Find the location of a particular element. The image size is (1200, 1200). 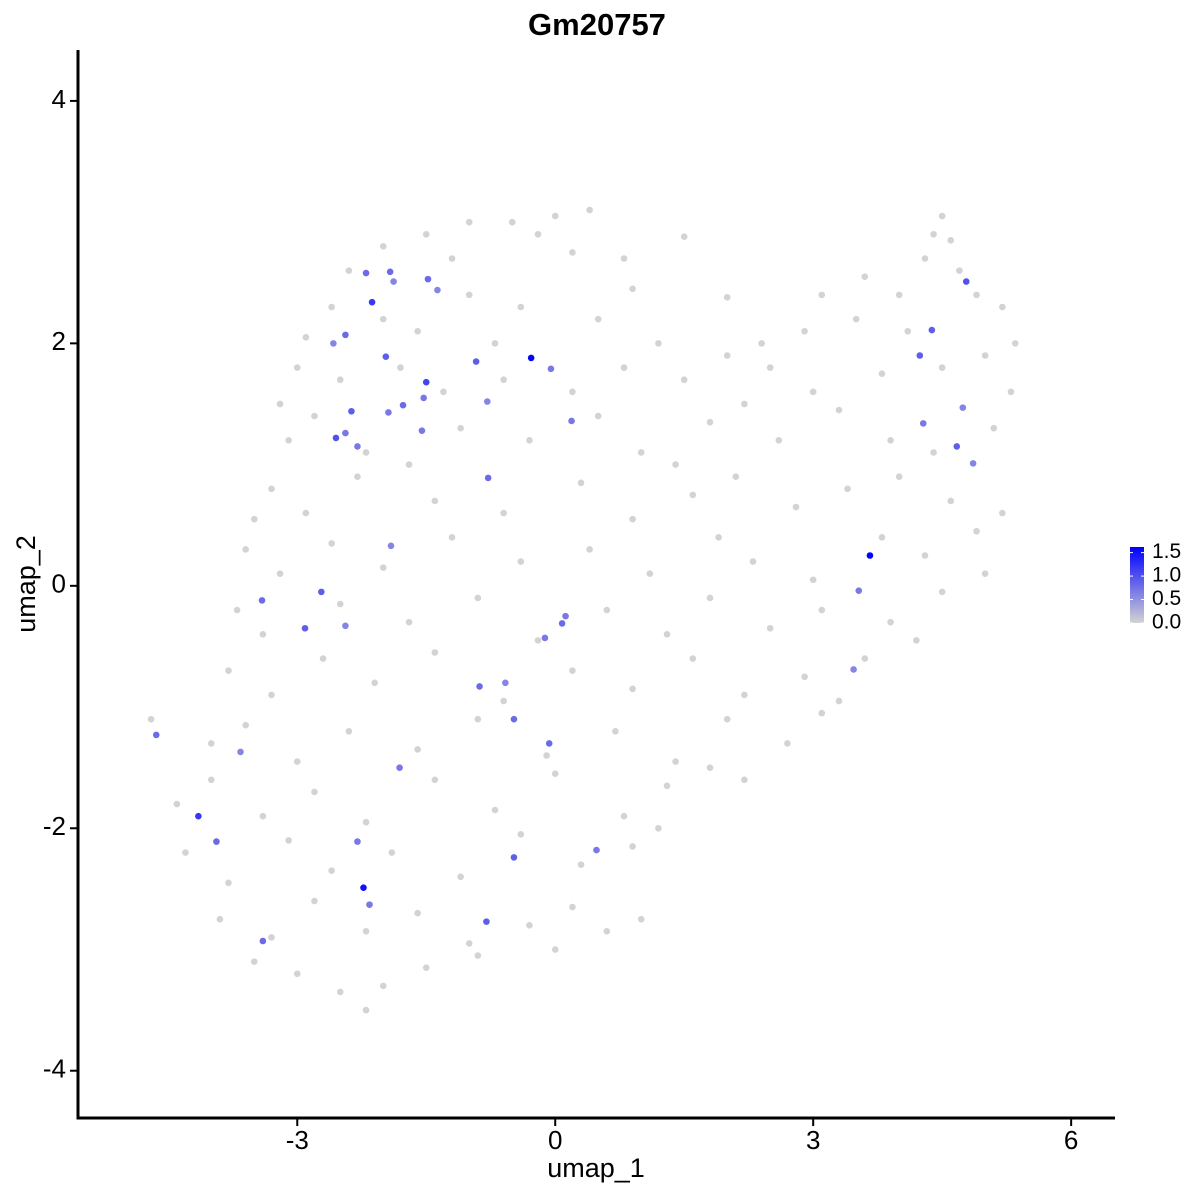

y-axis-label: umap_2 is located at coordinates (26, 584).